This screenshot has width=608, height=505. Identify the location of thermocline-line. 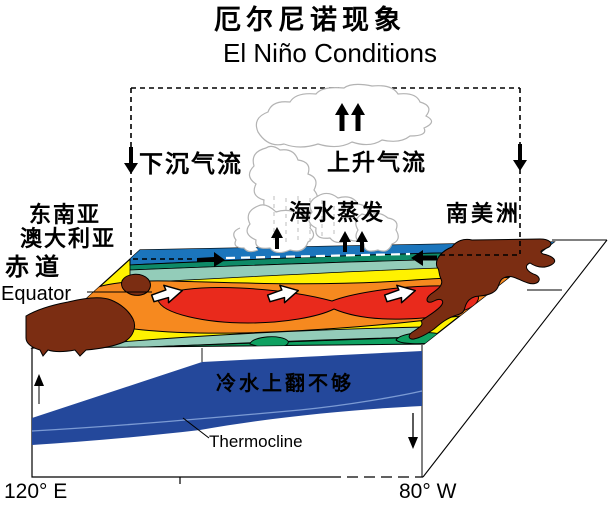
(227, 411).